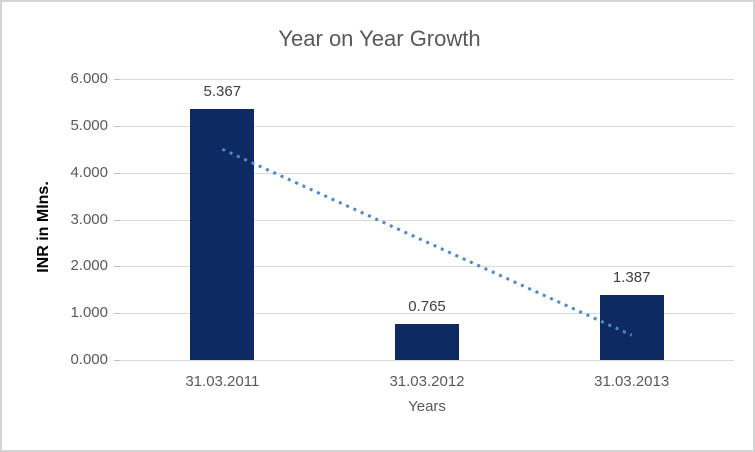  I want to click on y-axis-tick-label: 4.000, so click(89, 172).